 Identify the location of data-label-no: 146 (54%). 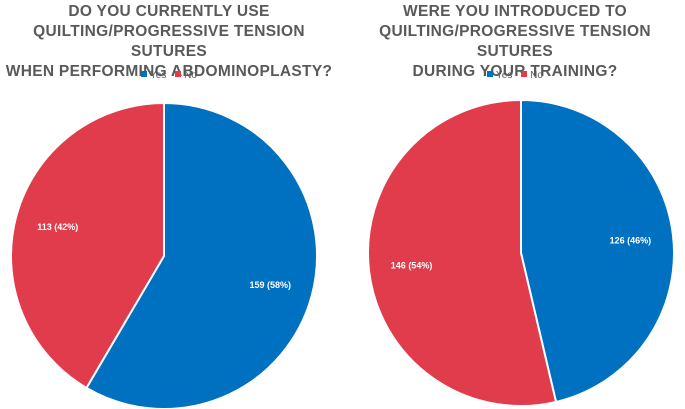
(412, 266).